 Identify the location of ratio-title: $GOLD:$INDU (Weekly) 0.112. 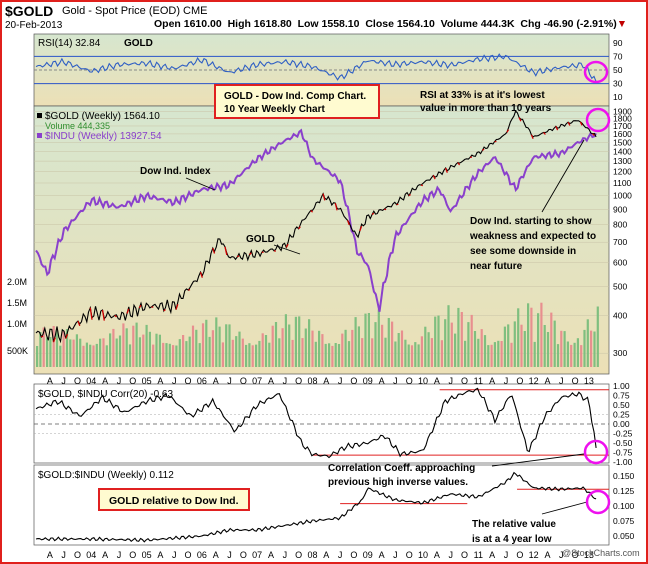
(106, 475).